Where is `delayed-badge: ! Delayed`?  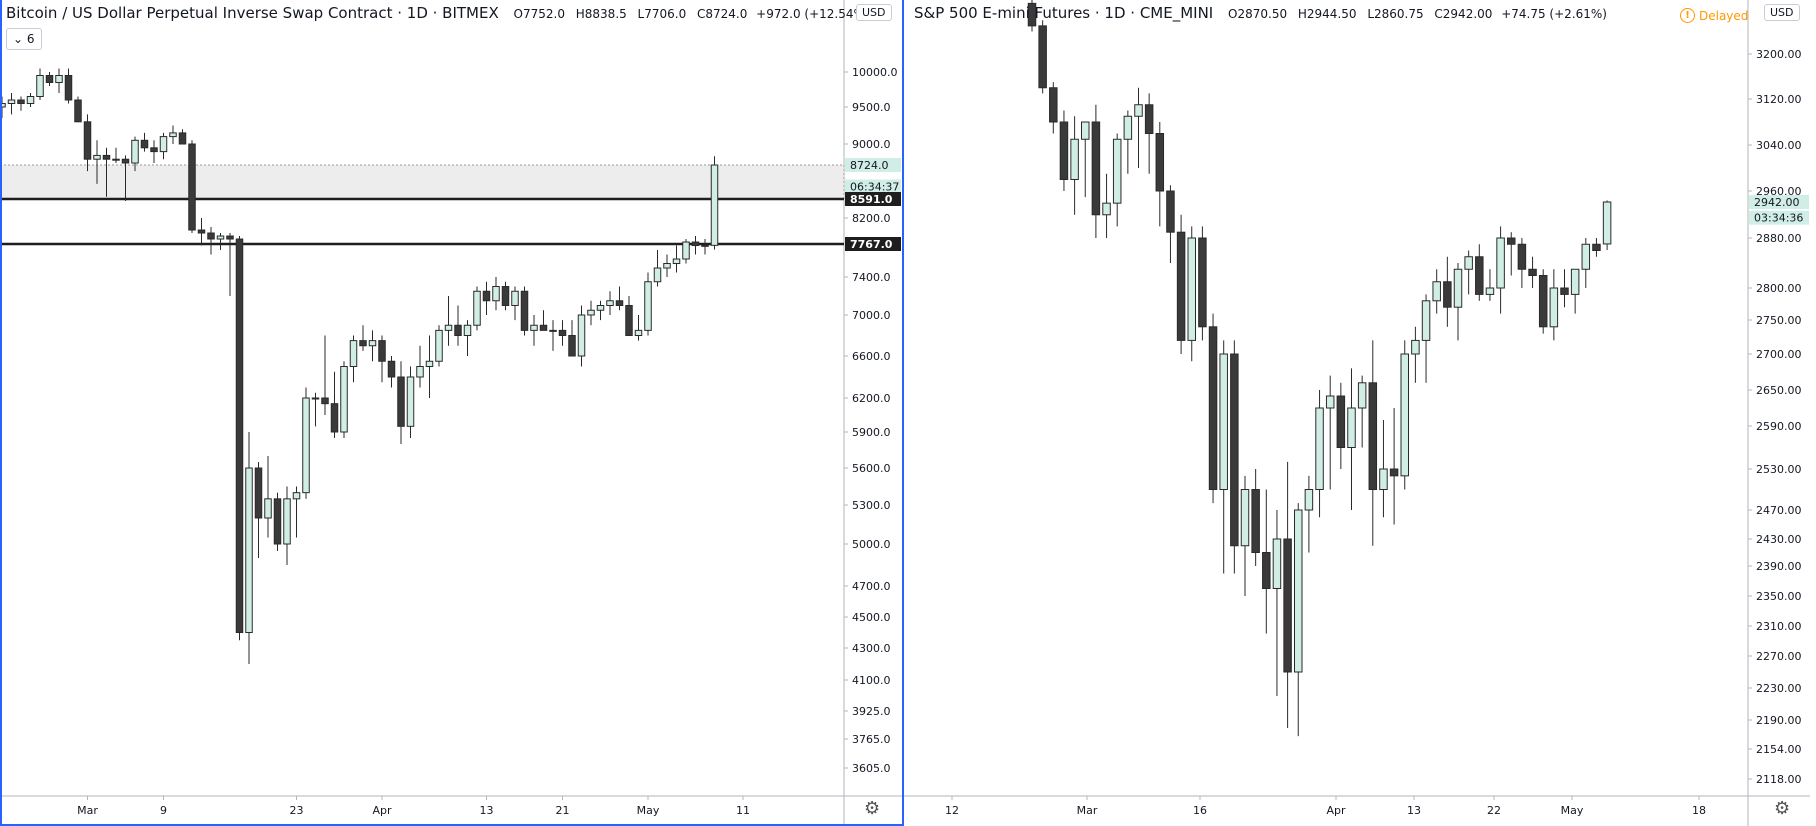 delayed-badge: ! Delayed is located at coordinates (1714, 15).